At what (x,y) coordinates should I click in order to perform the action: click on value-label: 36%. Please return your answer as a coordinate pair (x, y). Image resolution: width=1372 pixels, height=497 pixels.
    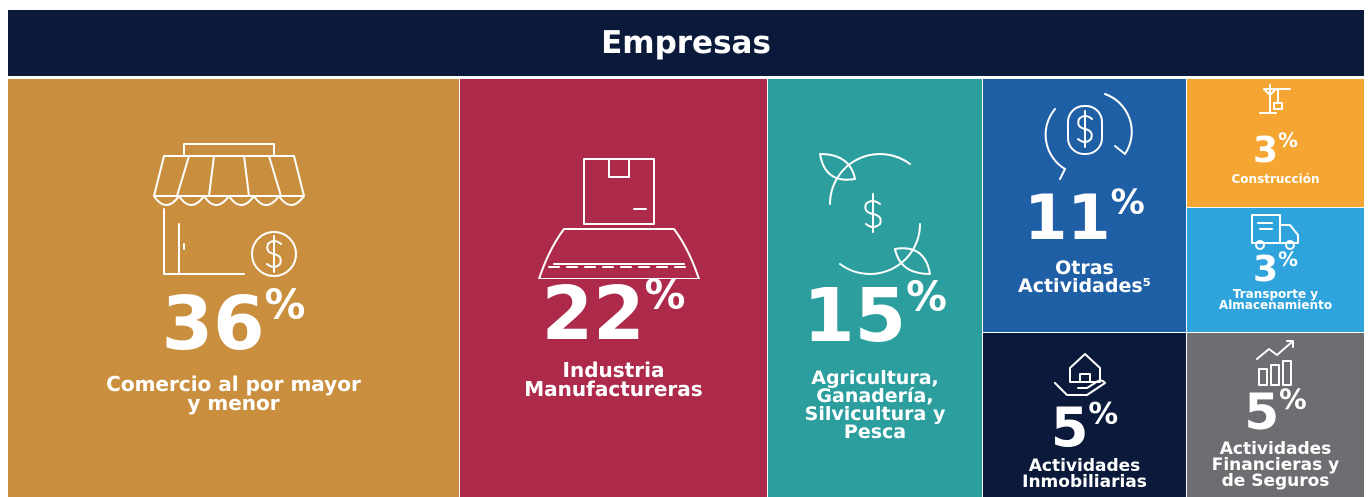
    Looking at the image, I should click on (233, 322).